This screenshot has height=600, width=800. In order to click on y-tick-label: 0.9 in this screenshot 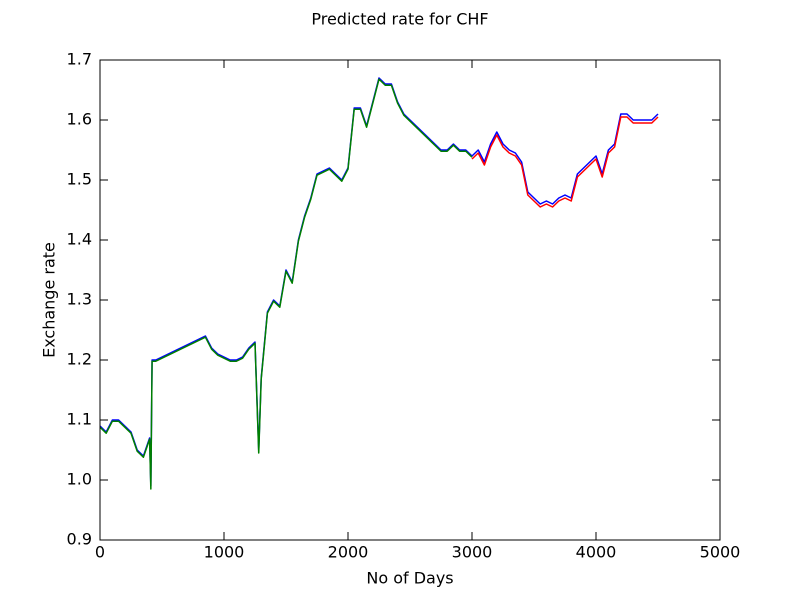, I will do `click(79, 539)`.